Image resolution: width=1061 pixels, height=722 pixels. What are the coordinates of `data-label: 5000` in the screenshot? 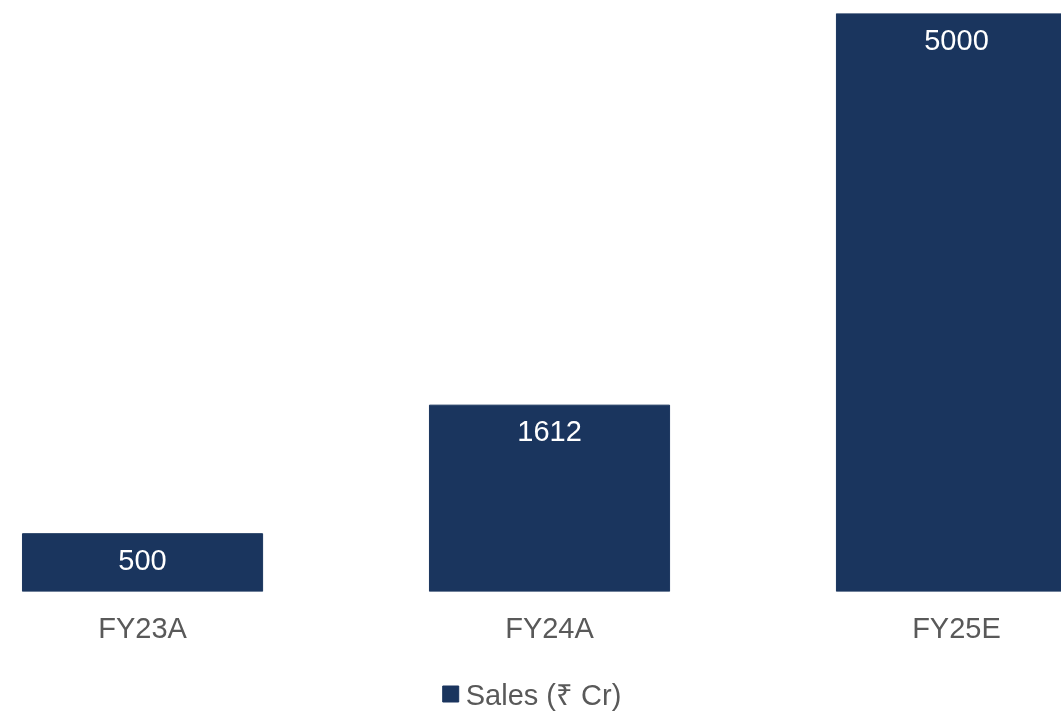 It's located at (956, 39).